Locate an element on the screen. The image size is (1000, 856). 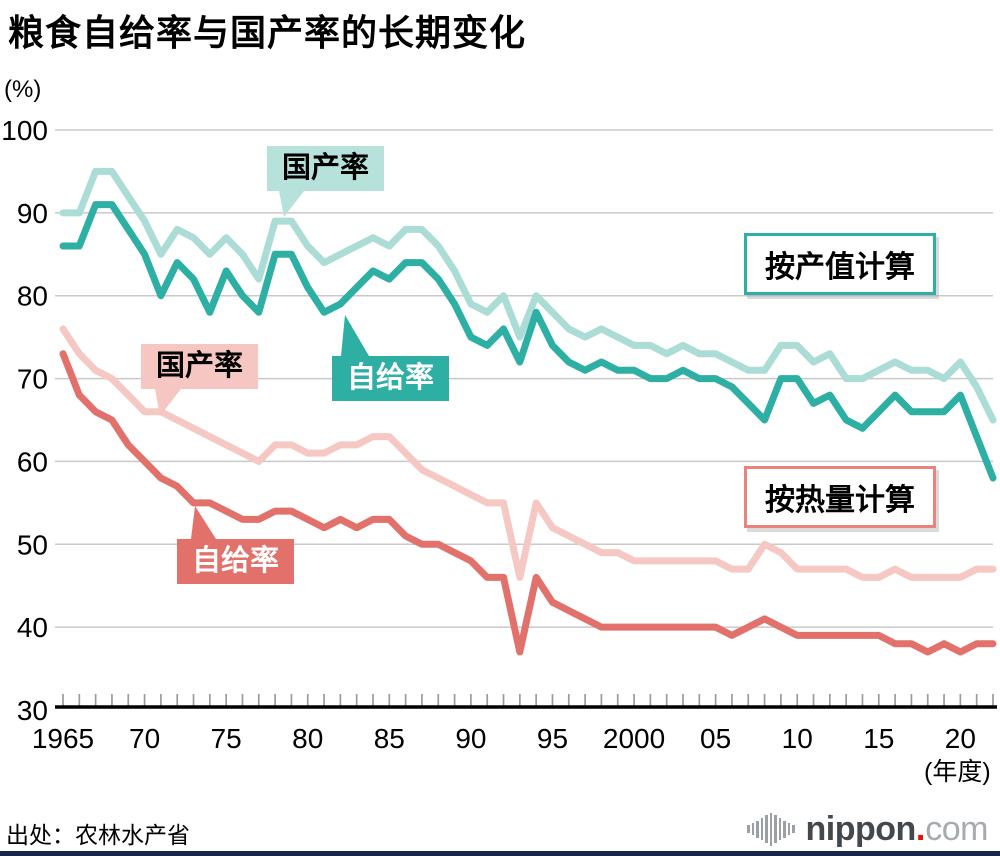
y-tick-label: 60 is located at coordinates (32, 461).